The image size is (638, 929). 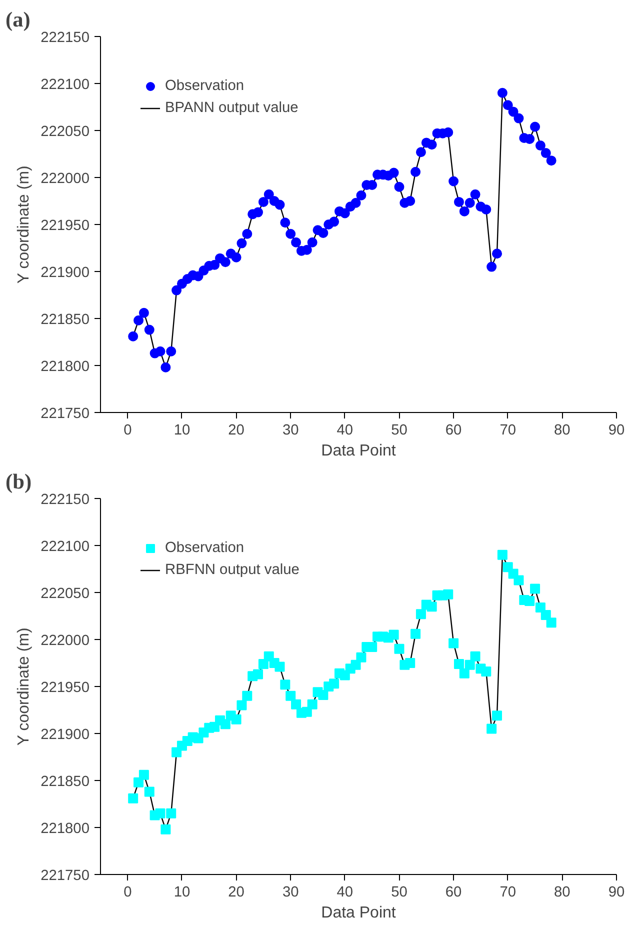 I want to click on legend-label: RBFNN output value, so click(x=232, y=570).